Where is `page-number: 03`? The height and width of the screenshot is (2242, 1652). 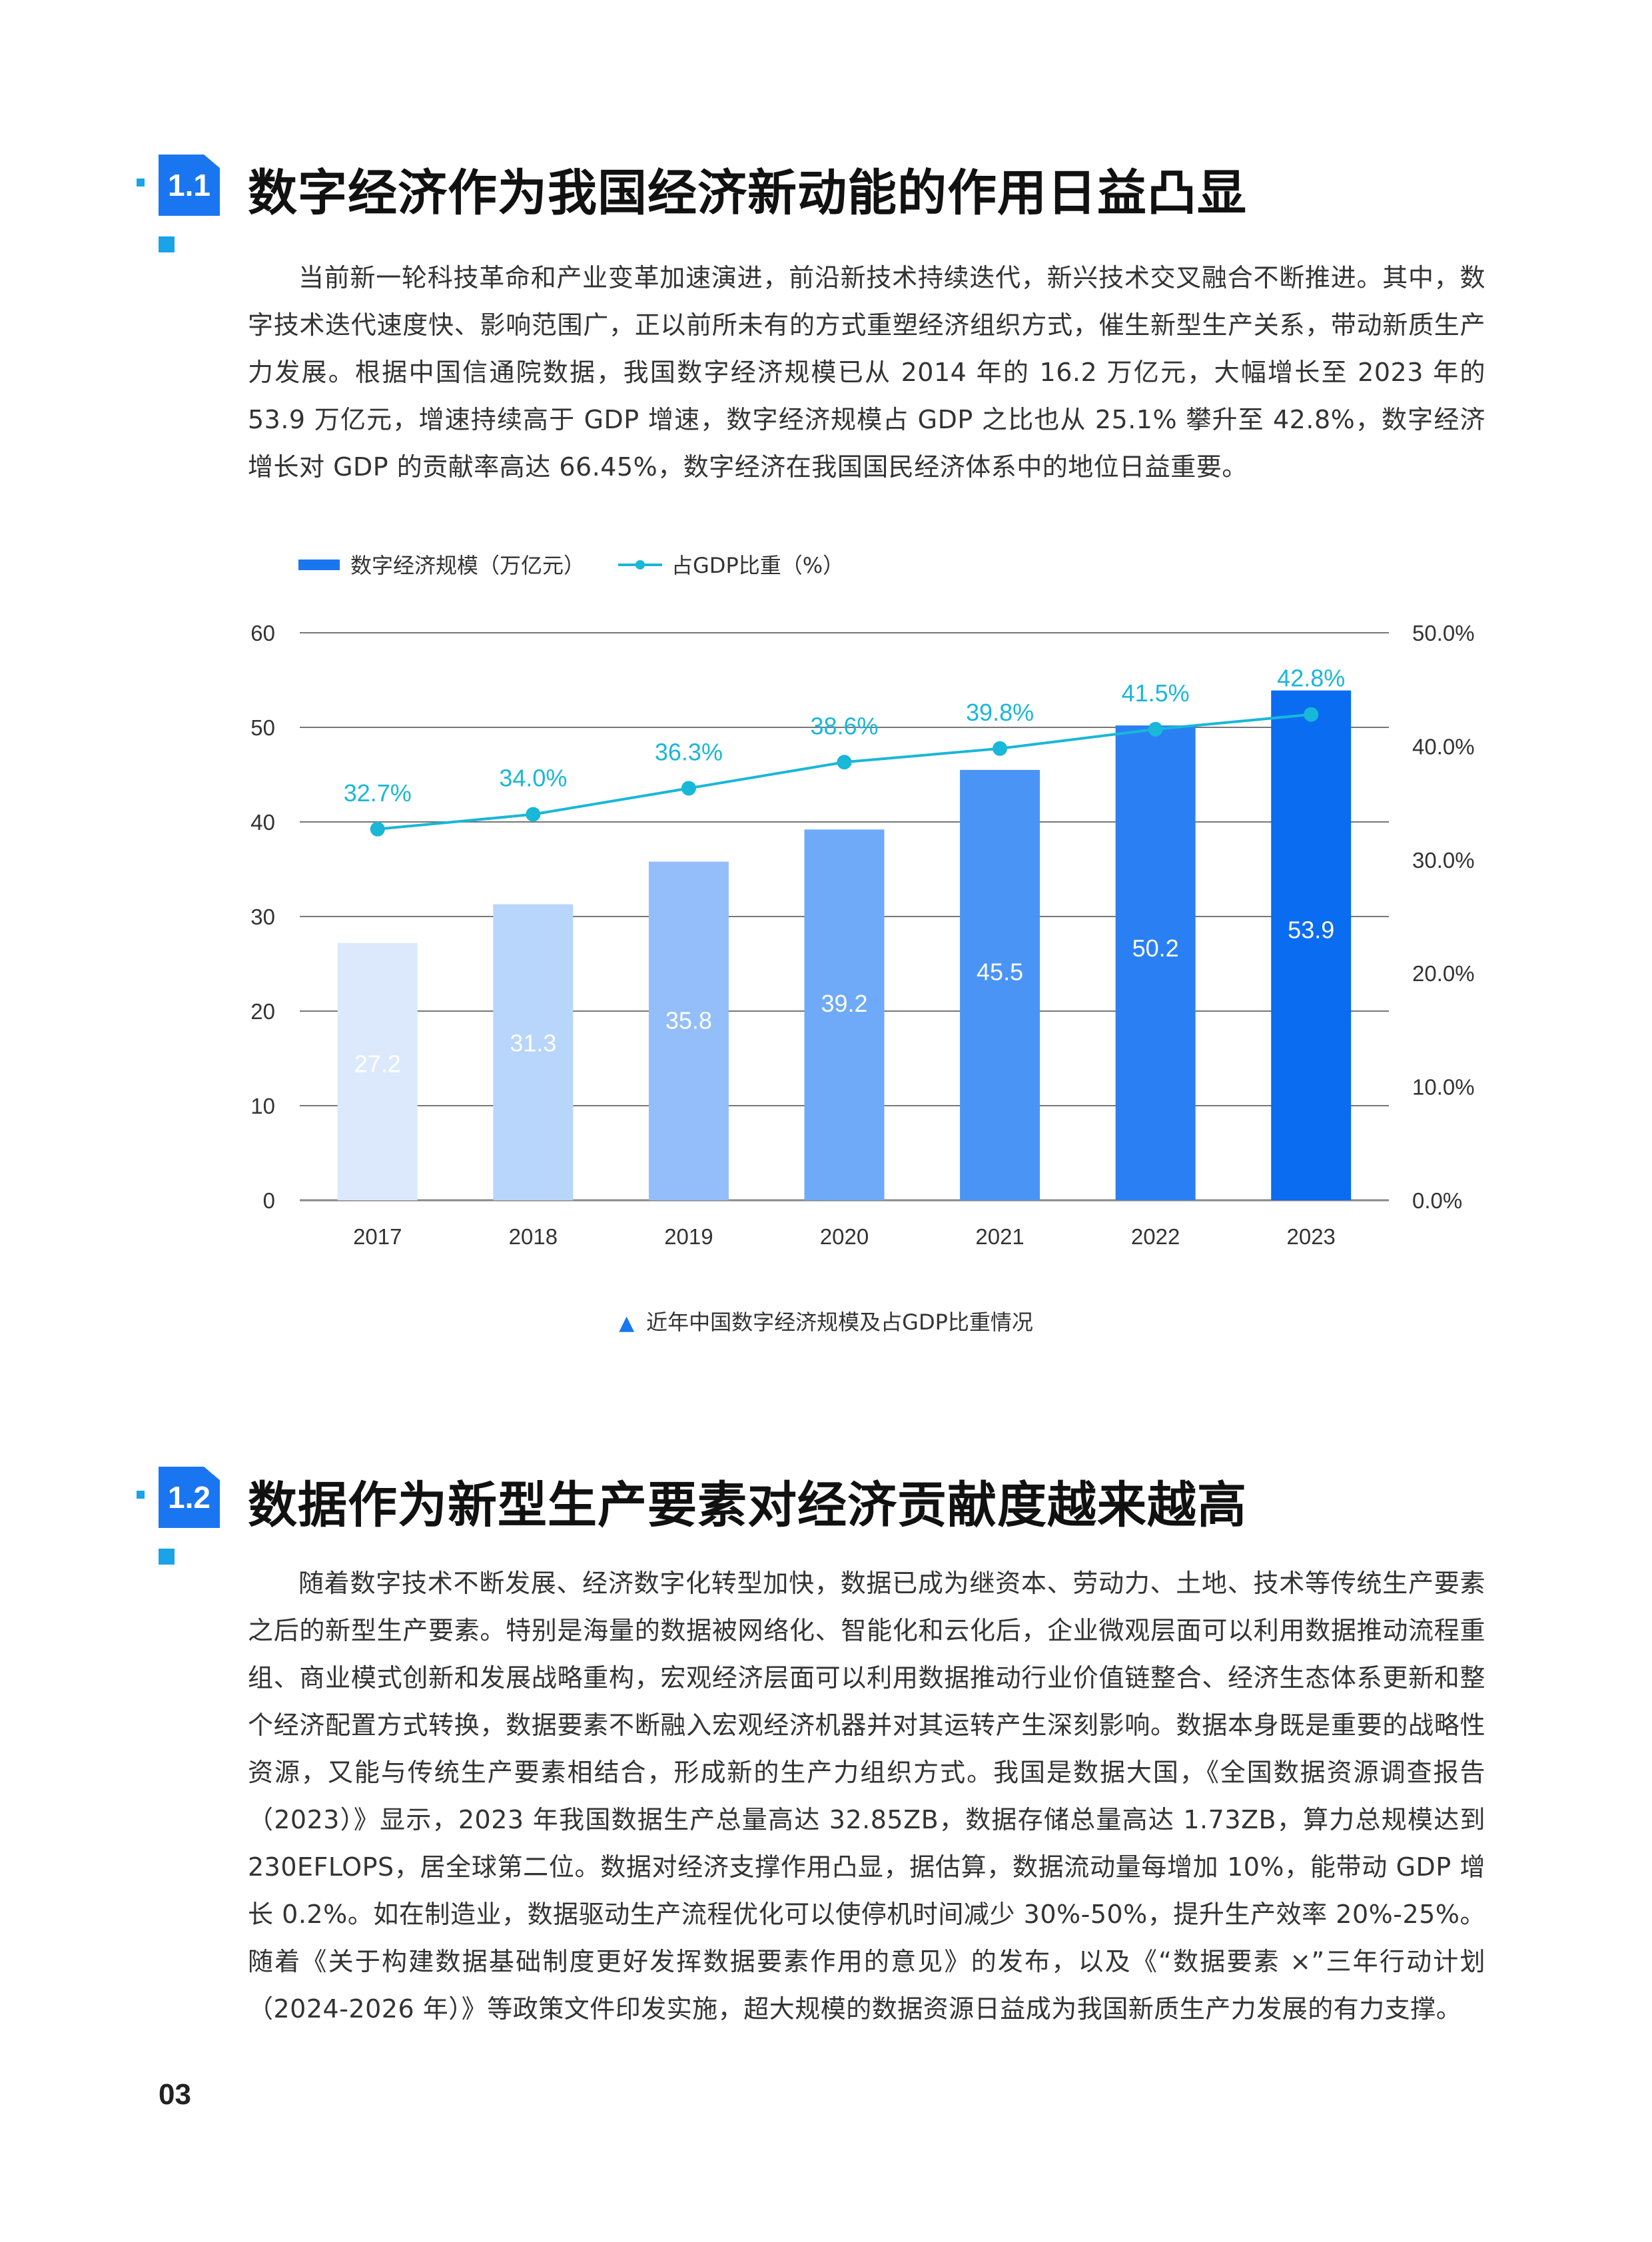
page-number: 03 is located at coordinates (175, 2094).